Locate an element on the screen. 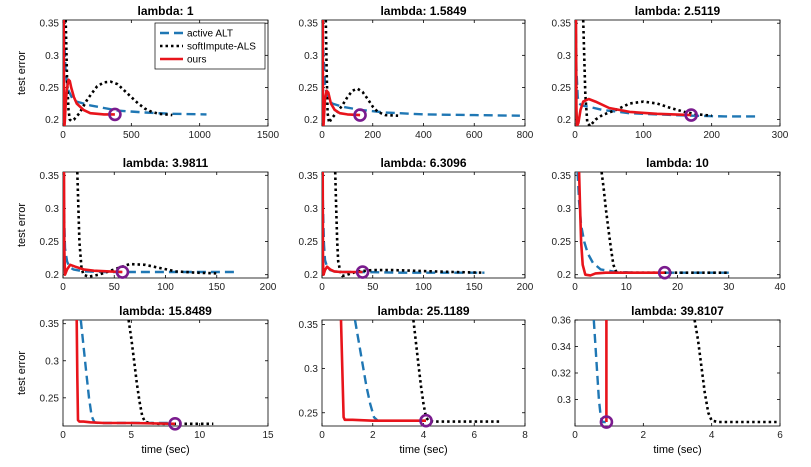 The width and height of the screenshot is (811, 467). x-tick-label: 500 is located at coordinates (131, 135).